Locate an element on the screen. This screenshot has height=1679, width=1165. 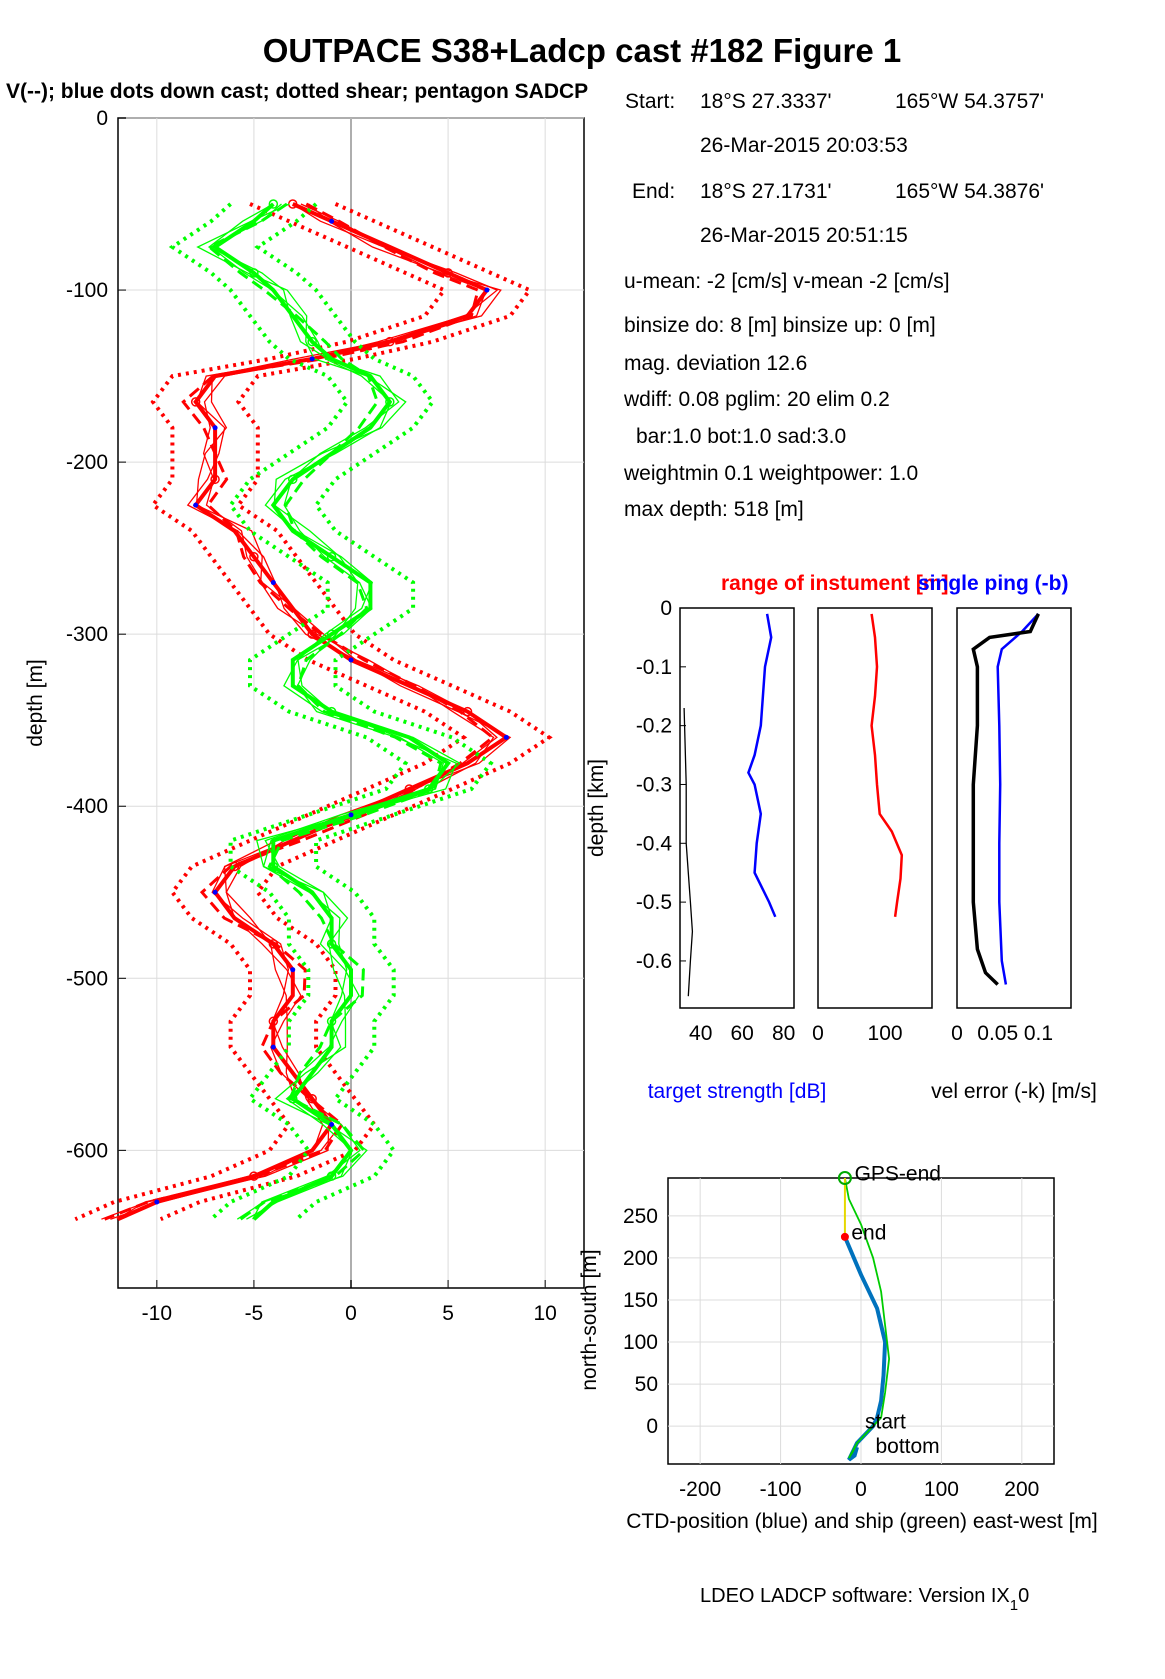
vel-ytick-label: -500 is located at coordinates (87, 978).